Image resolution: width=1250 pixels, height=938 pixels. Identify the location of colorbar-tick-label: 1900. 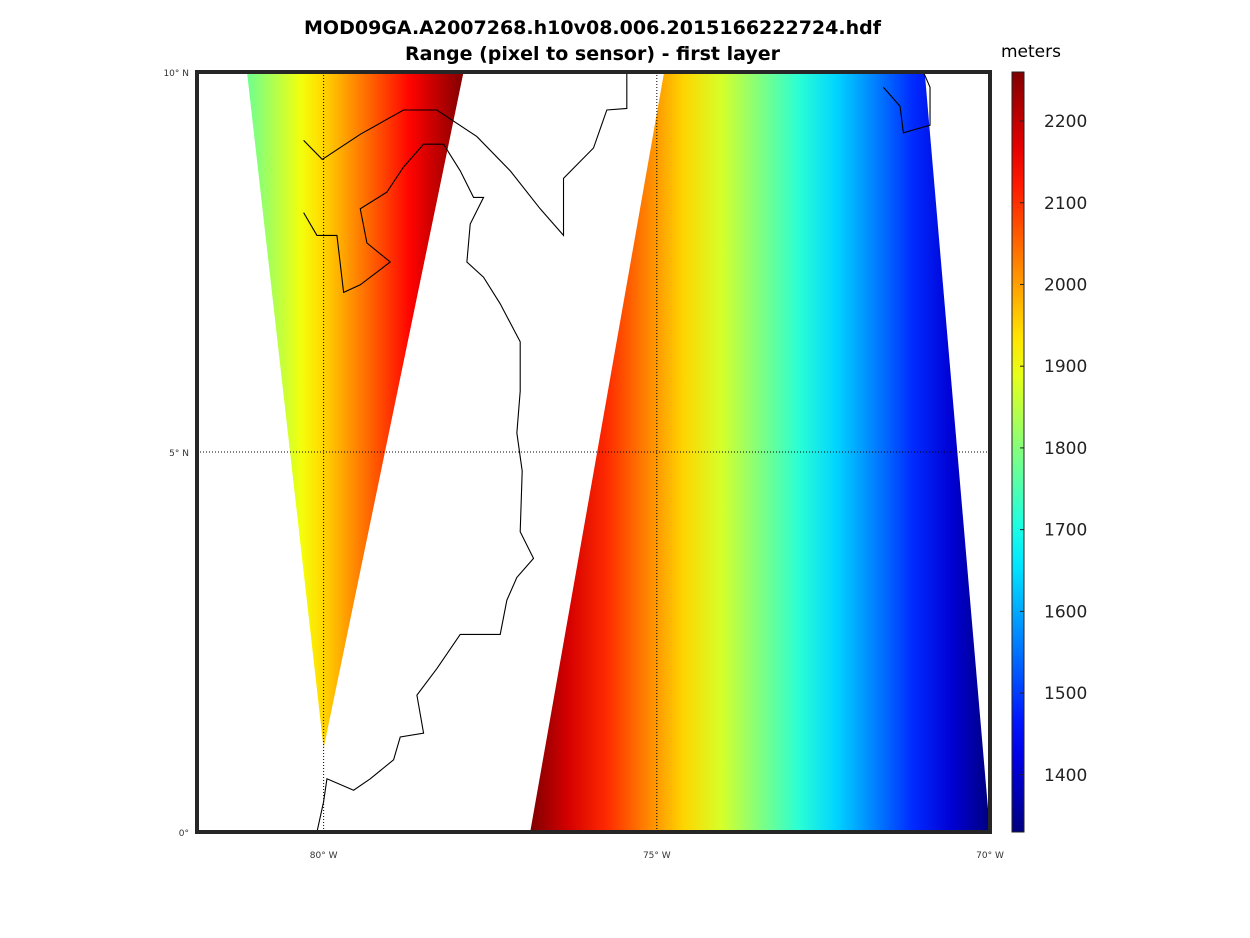
(1065, 367).